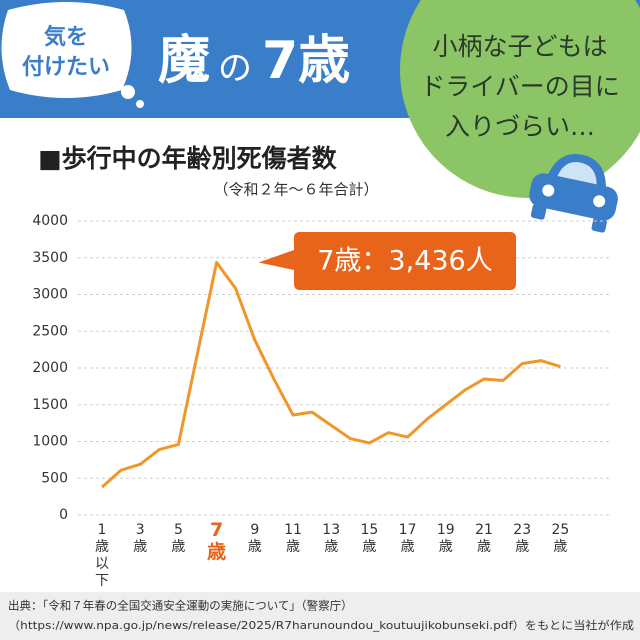 This screenshot has height=640, width=640. Describe the element at coordinates (519, 46) in the screenshot. I see `bubble-text: 小柄な子どもは` at that location.